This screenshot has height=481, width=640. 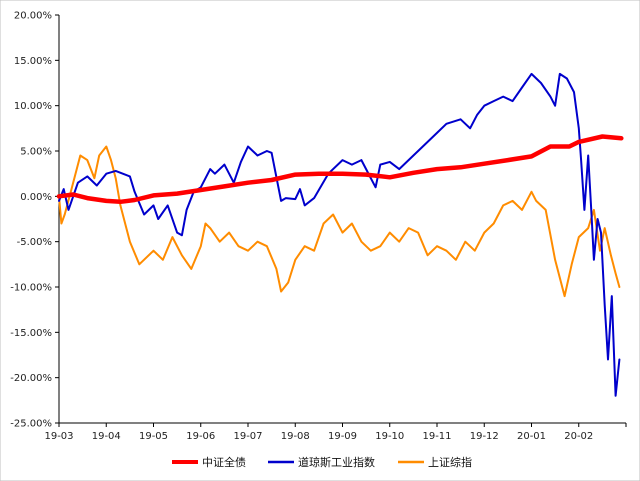 I want to click on x-tick-label: 19-05, so click(x=153, y=436).